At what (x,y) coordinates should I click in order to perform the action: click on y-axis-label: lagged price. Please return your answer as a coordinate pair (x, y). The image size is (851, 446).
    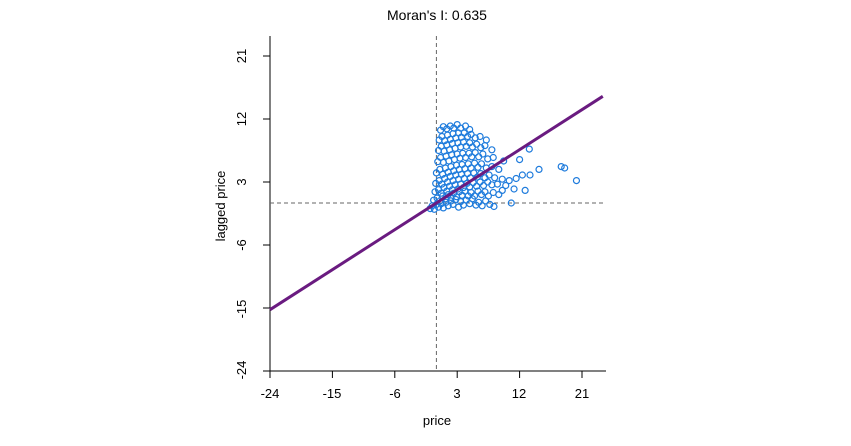
    Looking at the image, I should click on (220, 206).